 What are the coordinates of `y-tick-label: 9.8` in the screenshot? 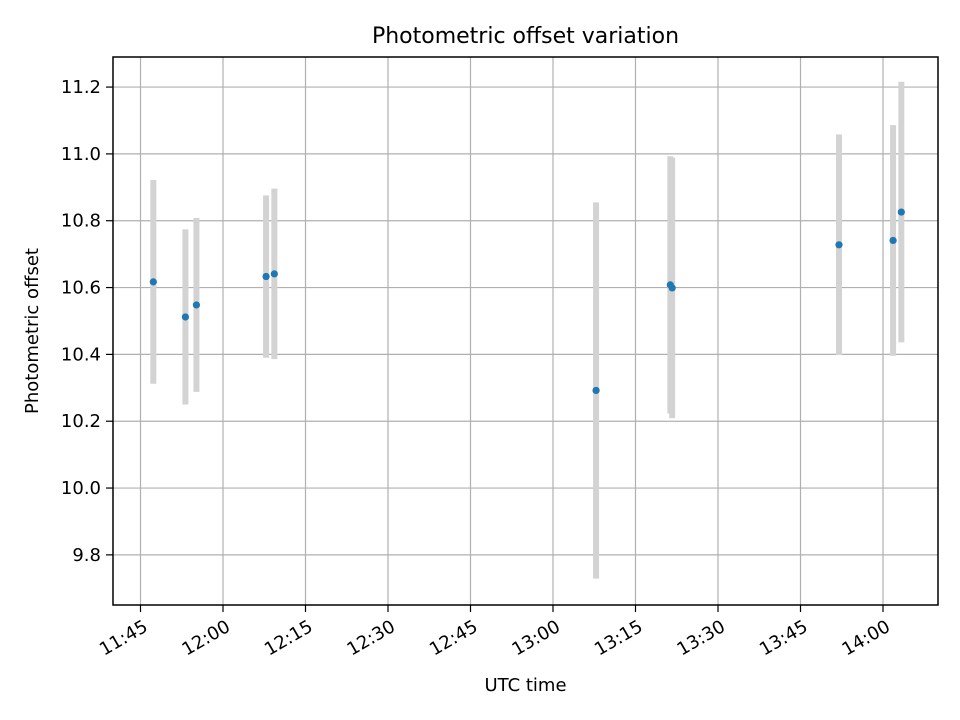 It's located at (86, 555).